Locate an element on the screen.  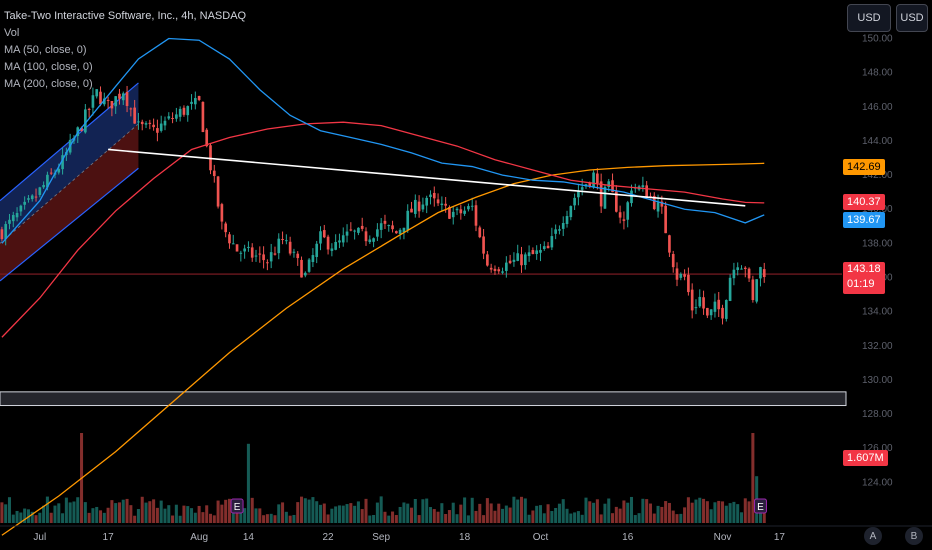
auto-scale-button: A is located at coordinates (873, 536).